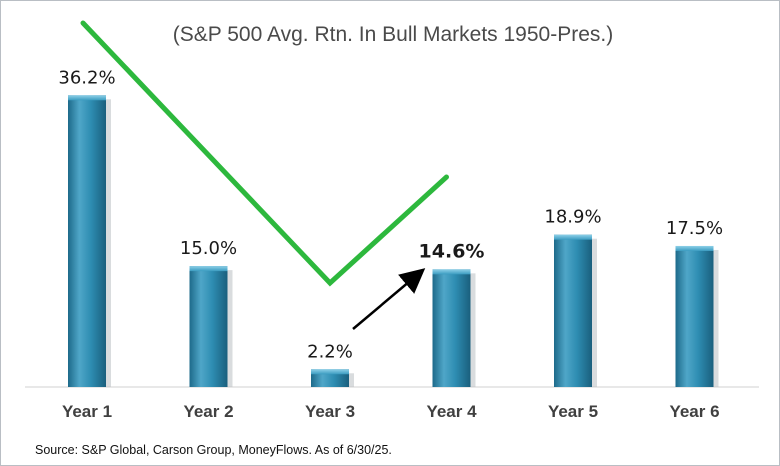 The image size is (780, 466). Describe the element at coordinates (330, 411) in the screenshot. I see `x-tick-label-year-3: Year 3` at that location.